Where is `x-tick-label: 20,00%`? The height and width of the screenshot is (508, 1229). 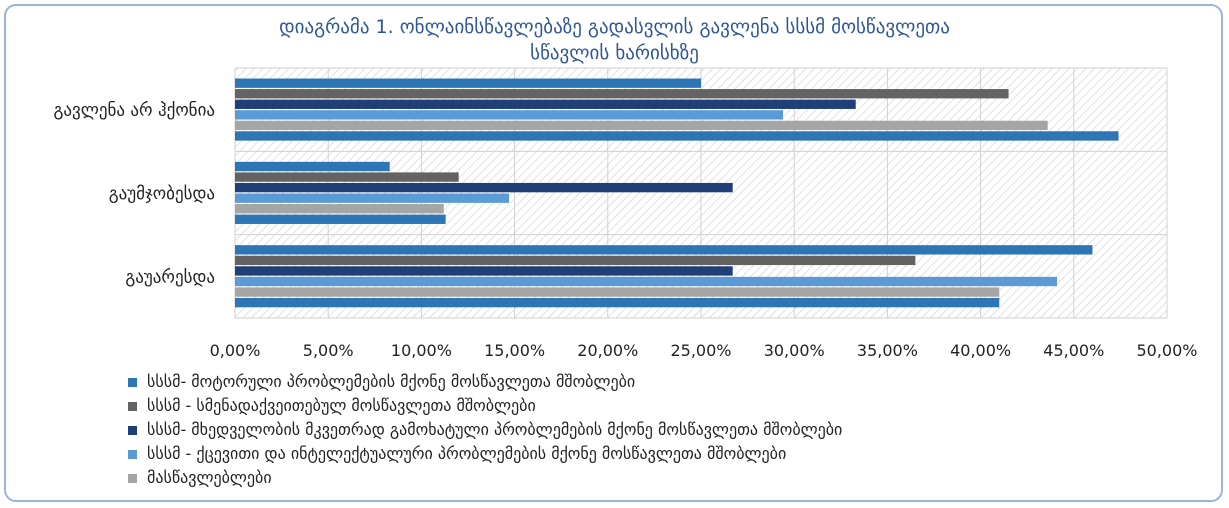
x-tick-label: 20,00% is located at coordinates (607, 350).